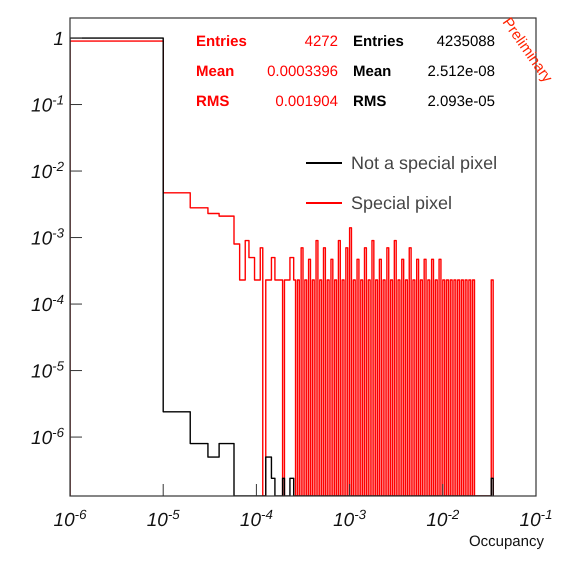 The width and height of the screenshot is (575, 562). Describe the element at coordinates (536, 518) in the screenshot. I see `x-tick-label: 10$^{-1}$` at that location.